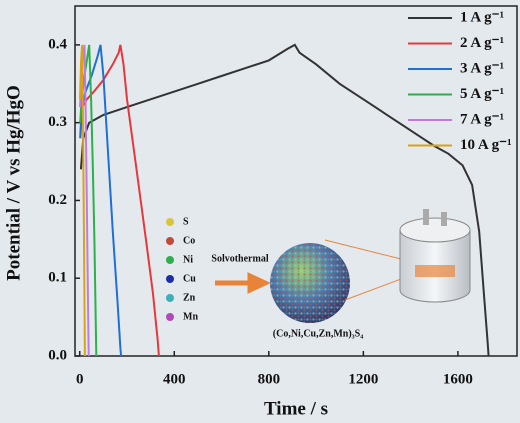  What do you see at coordinates (363, 379) in the screenshot?
I see `x-tick-label: 1200` at bounding box center [363, 379].